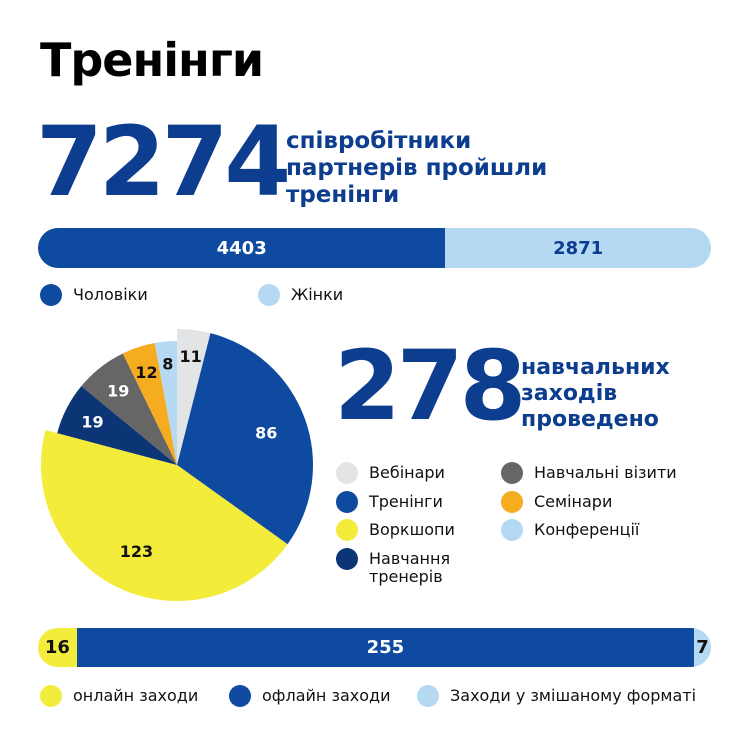  What do you see at coordinates (417, 168) in the screenshot?
I see `total-participants-label: співробітники партнерів пройшли тренінги` at bounding box center [417, 168].